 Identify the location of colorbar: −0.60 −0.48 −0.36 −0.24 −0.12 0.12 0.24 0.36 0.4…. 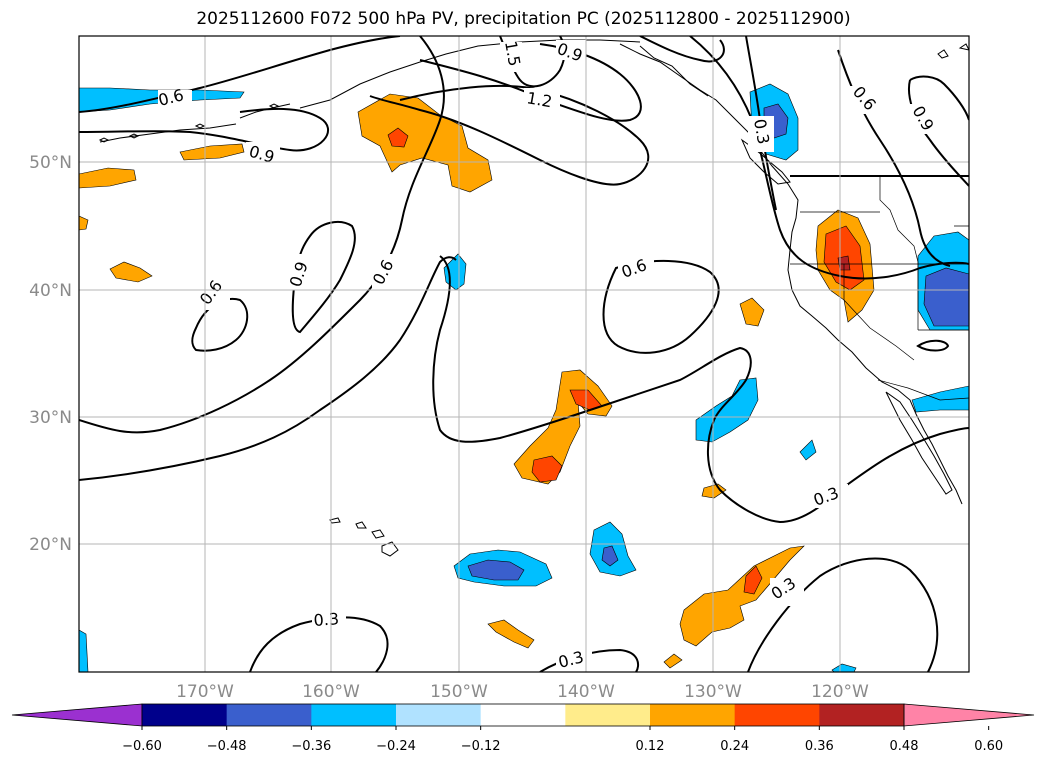
(523, 728).